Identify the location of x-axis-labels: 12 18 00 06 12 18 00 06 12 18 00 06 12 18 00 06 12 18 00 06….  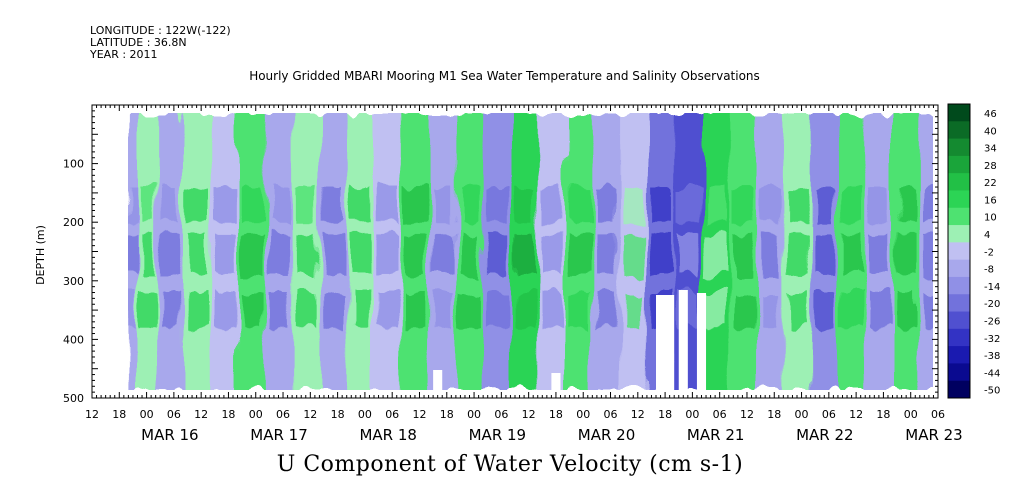
(524, 426).